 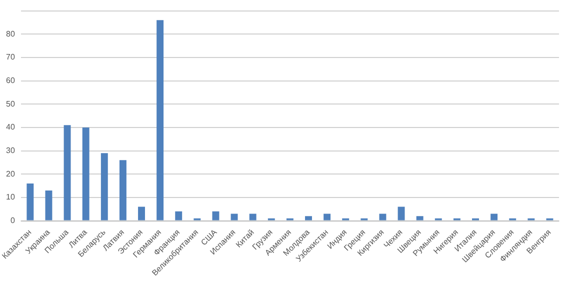 I want to click on y-tick-label: 60, so click(x=11, y=80).